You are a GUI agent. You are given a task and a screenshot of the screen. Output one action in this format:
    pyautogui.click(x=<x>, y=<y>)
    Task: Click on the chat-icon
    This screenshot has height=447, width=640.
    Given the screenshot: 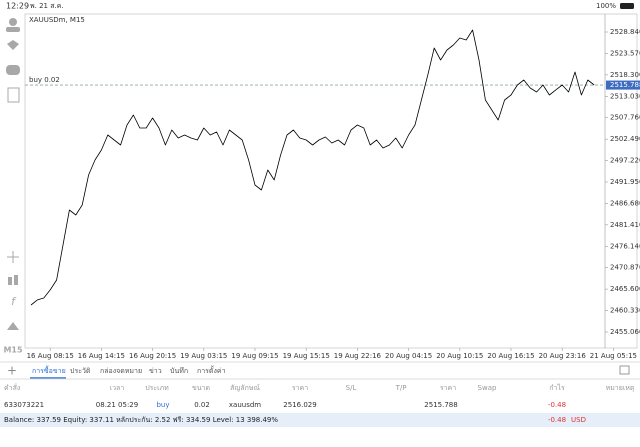 What is the action you would take?
    pyautogui.click(x=13, y=70)
    